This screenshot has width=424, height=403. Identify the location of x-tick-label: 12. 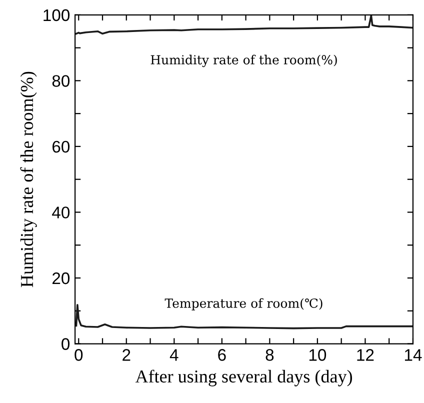
(365, 355).